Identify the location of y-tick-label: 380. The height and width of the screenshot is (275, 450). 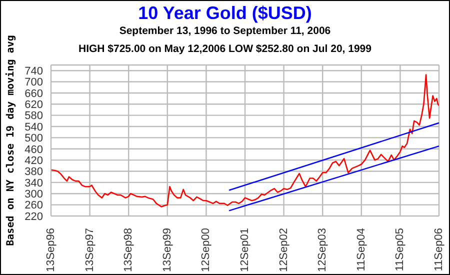
(33, 172).